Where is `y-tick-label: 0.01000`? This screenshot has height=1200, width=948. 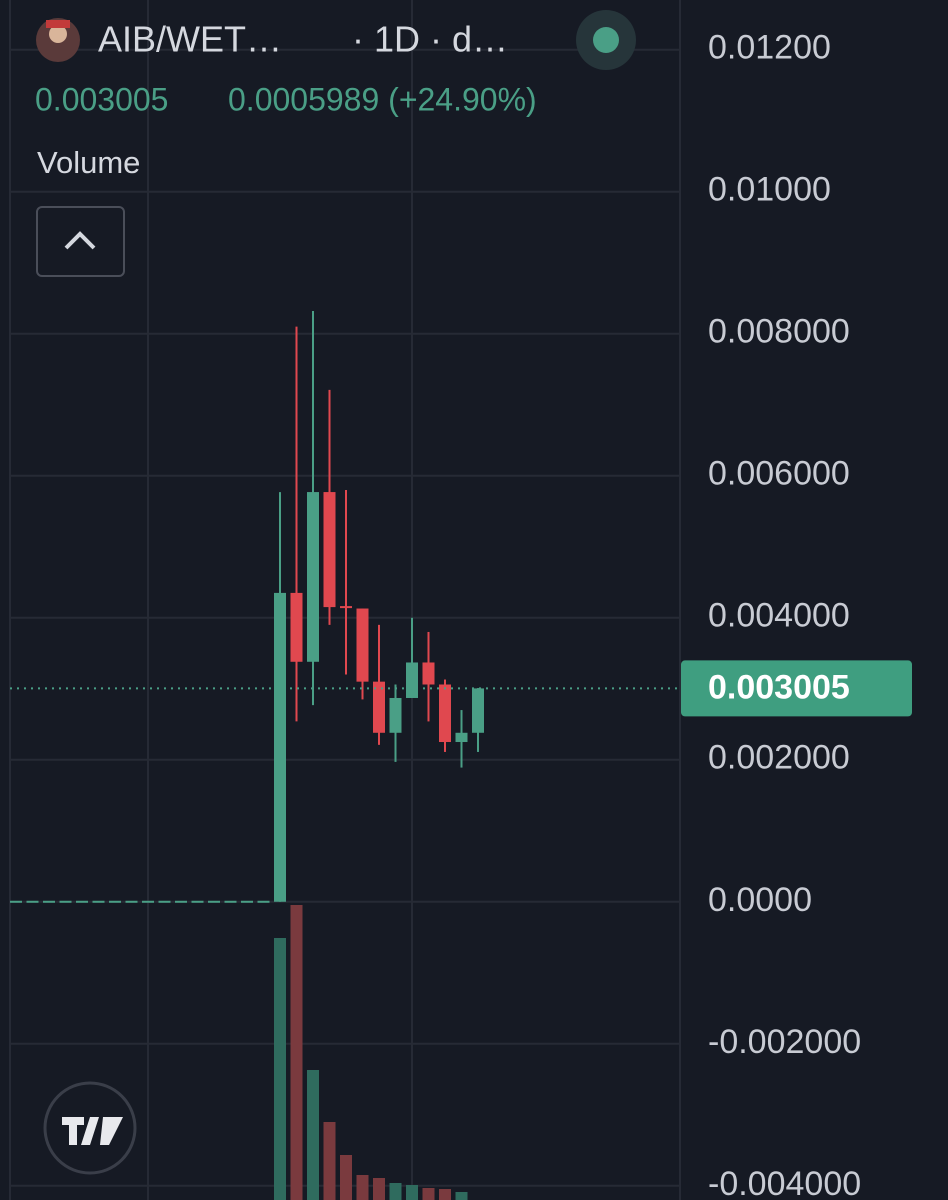 y-tick-label: 0.01000 is located at coordinates (769, 190).